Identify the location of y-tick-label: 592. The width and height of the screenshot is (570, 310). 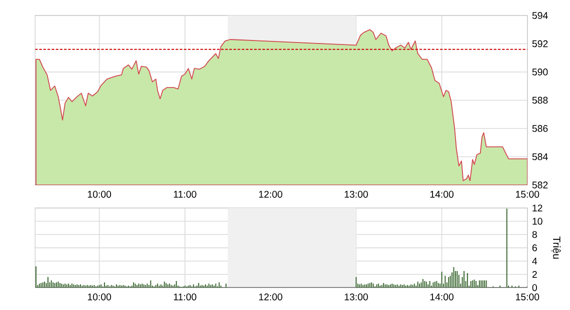
(540, 44).